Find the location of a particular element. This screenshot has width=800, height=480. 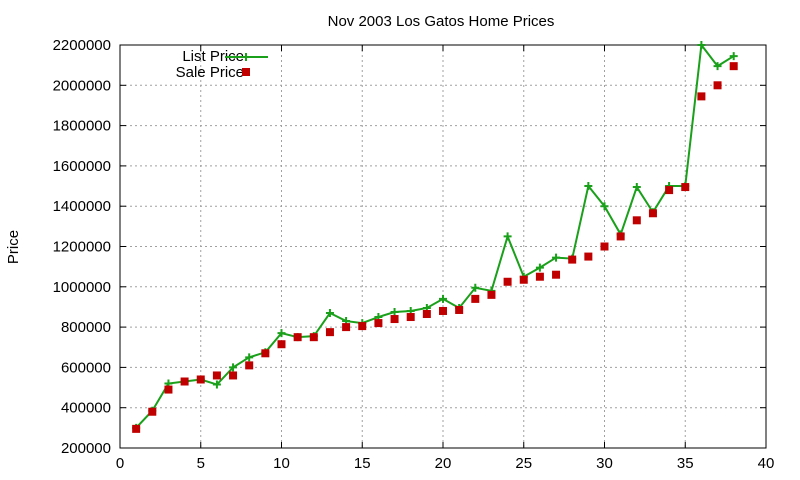

x-tick-label: 0 is located at coordinates (120, 463).